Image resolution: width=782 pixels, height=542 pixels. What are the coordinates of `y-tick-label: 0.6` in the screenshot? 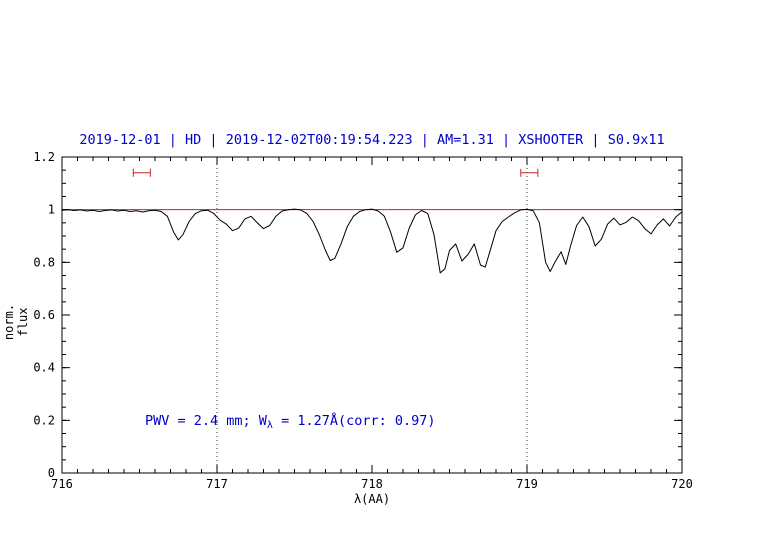 It's located at (44, 315).